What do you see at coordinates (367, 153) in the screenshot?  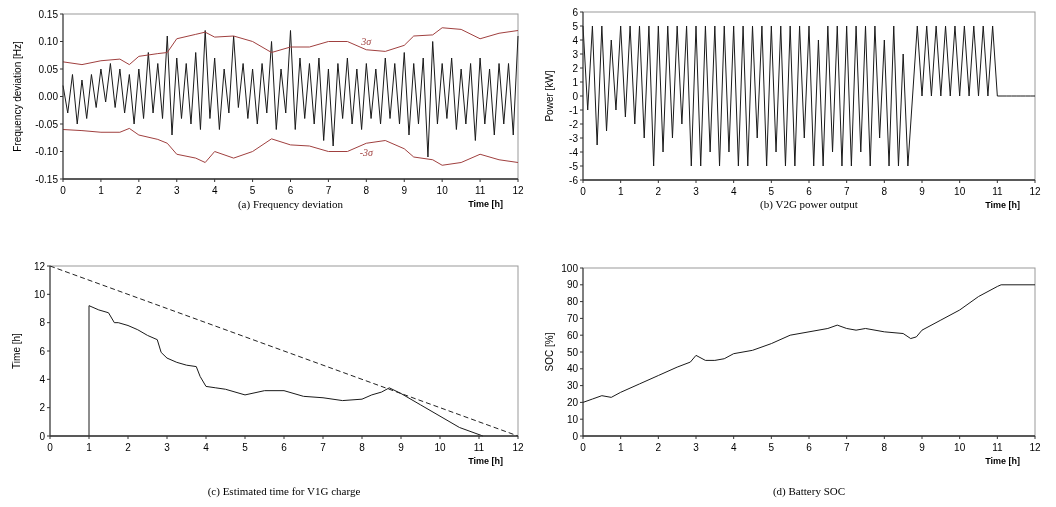 I see `series-label: -3σ` at bounding box center [367, 153].